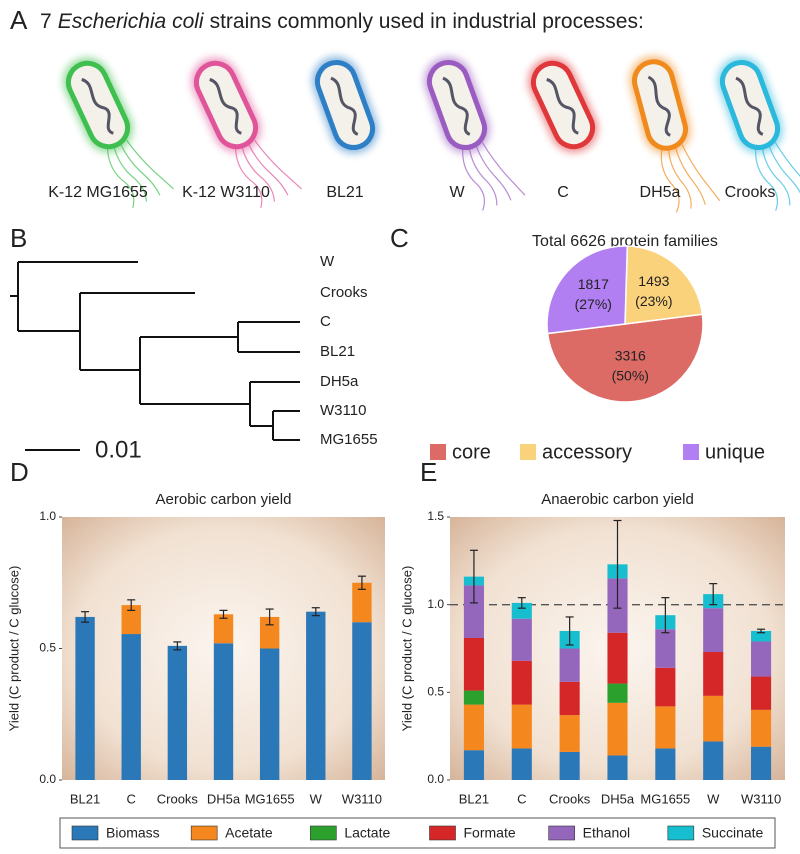 The width and height of the screenshot is (800, 854). I want to click on x-tick-label: C, so click(131, 798).